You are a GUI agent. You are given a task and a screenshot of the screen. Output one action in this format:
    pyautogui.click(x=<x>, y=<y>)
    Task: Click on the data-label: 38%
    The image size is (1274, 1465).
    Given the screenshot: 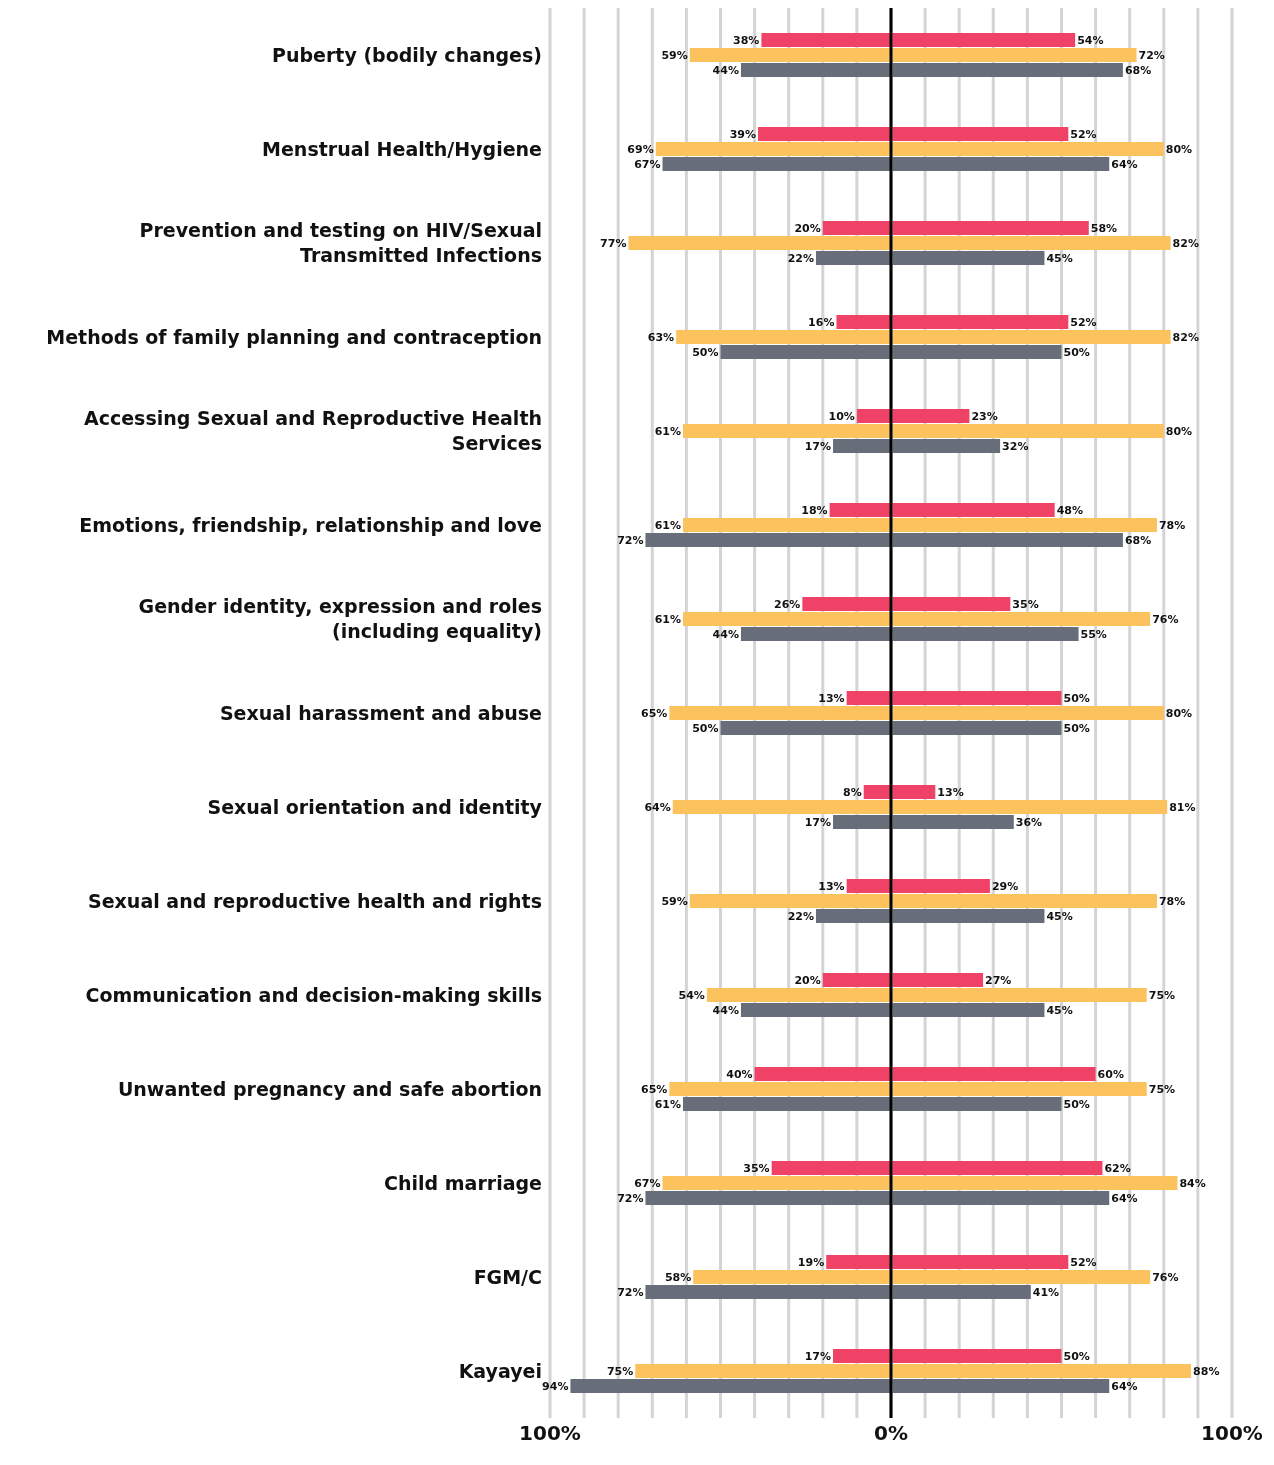 What is the action you would take?
    pyautogui.click(x=746, y=40)
    